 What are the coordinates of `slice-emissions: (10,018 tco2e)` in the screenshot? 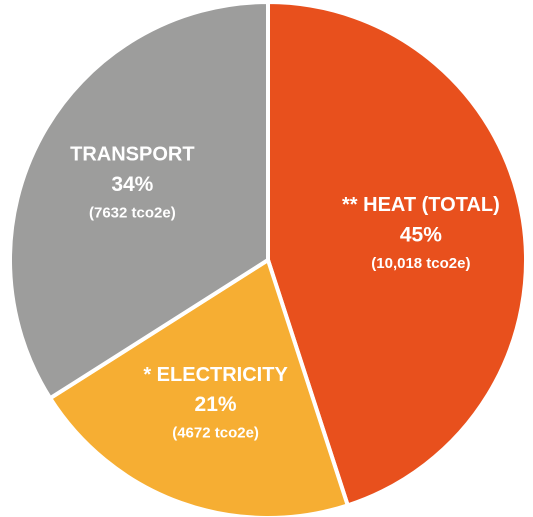 It's located at (420, 263).